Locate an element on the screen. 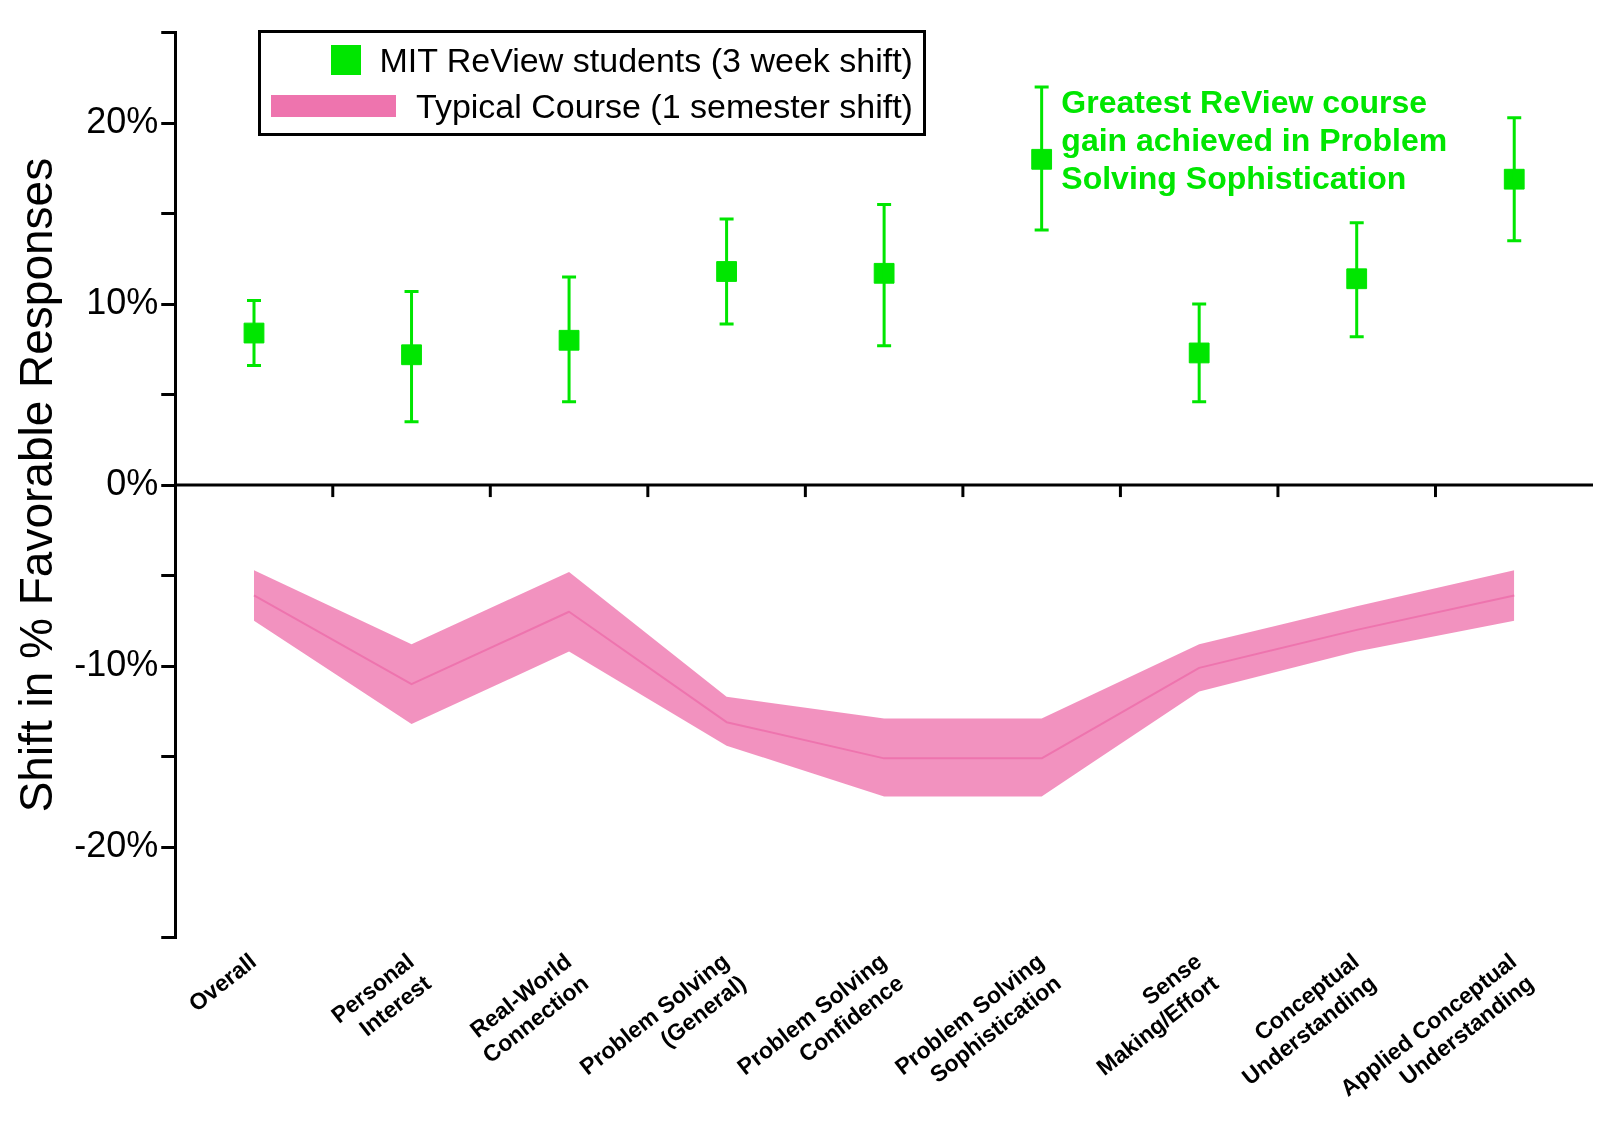 The height and width of the screenshot is (1145, 1623). y-tick-label: 20% is located at coordinates (122, 121).